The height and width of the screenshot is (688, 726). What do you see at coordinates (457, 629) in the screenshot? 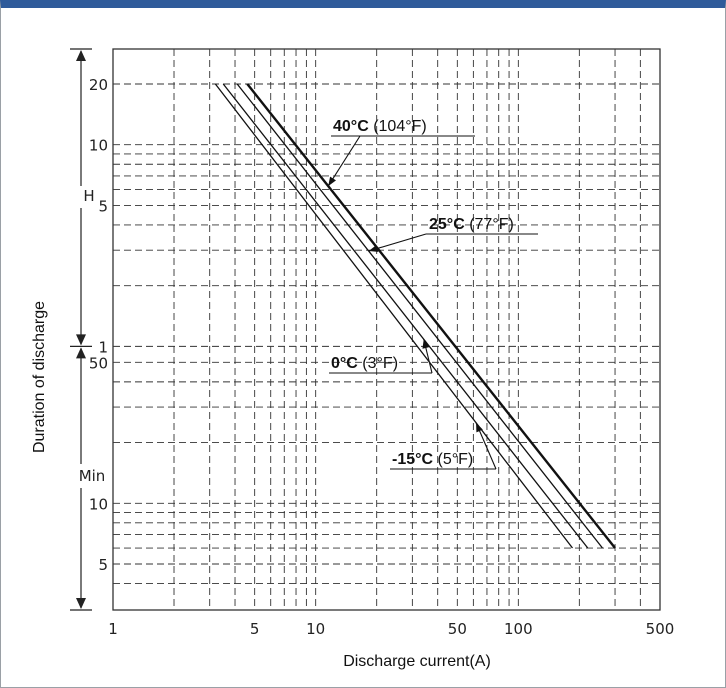
I see `x-tick-label: 50` at bounding box center [457, 629].